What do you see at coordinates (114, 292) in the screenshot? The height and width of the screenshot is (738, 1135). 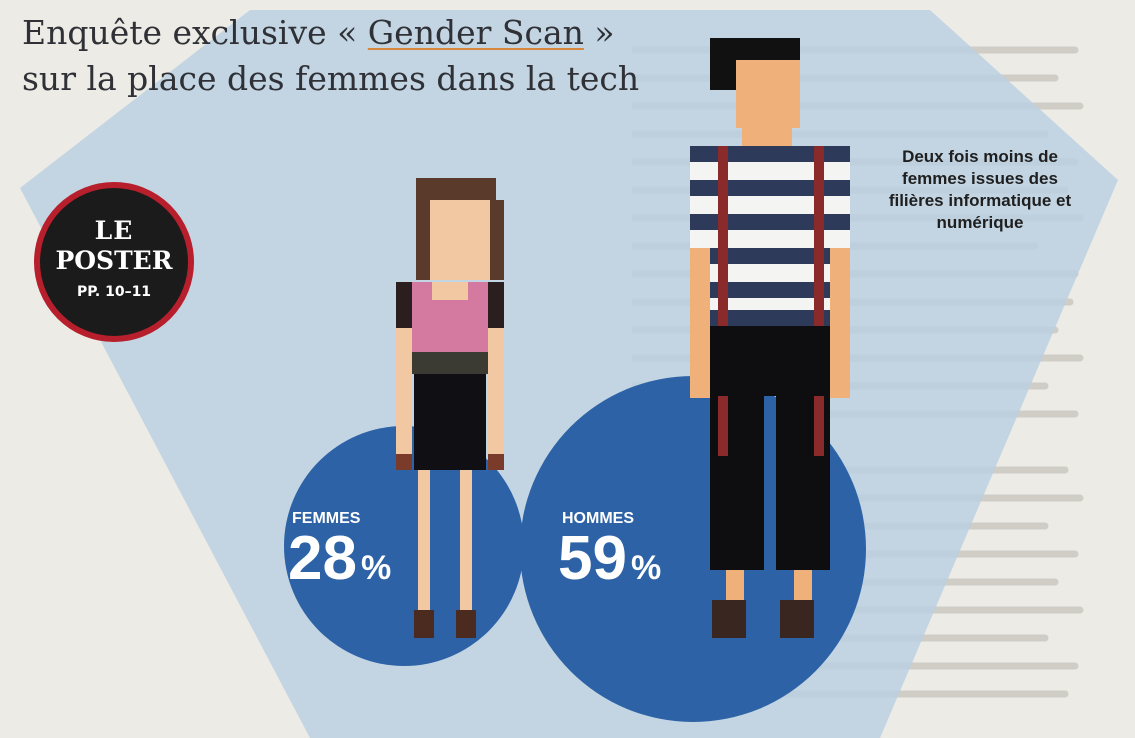 I see `badge-pages: PP. 10–11` at bounding box center [114, 292].